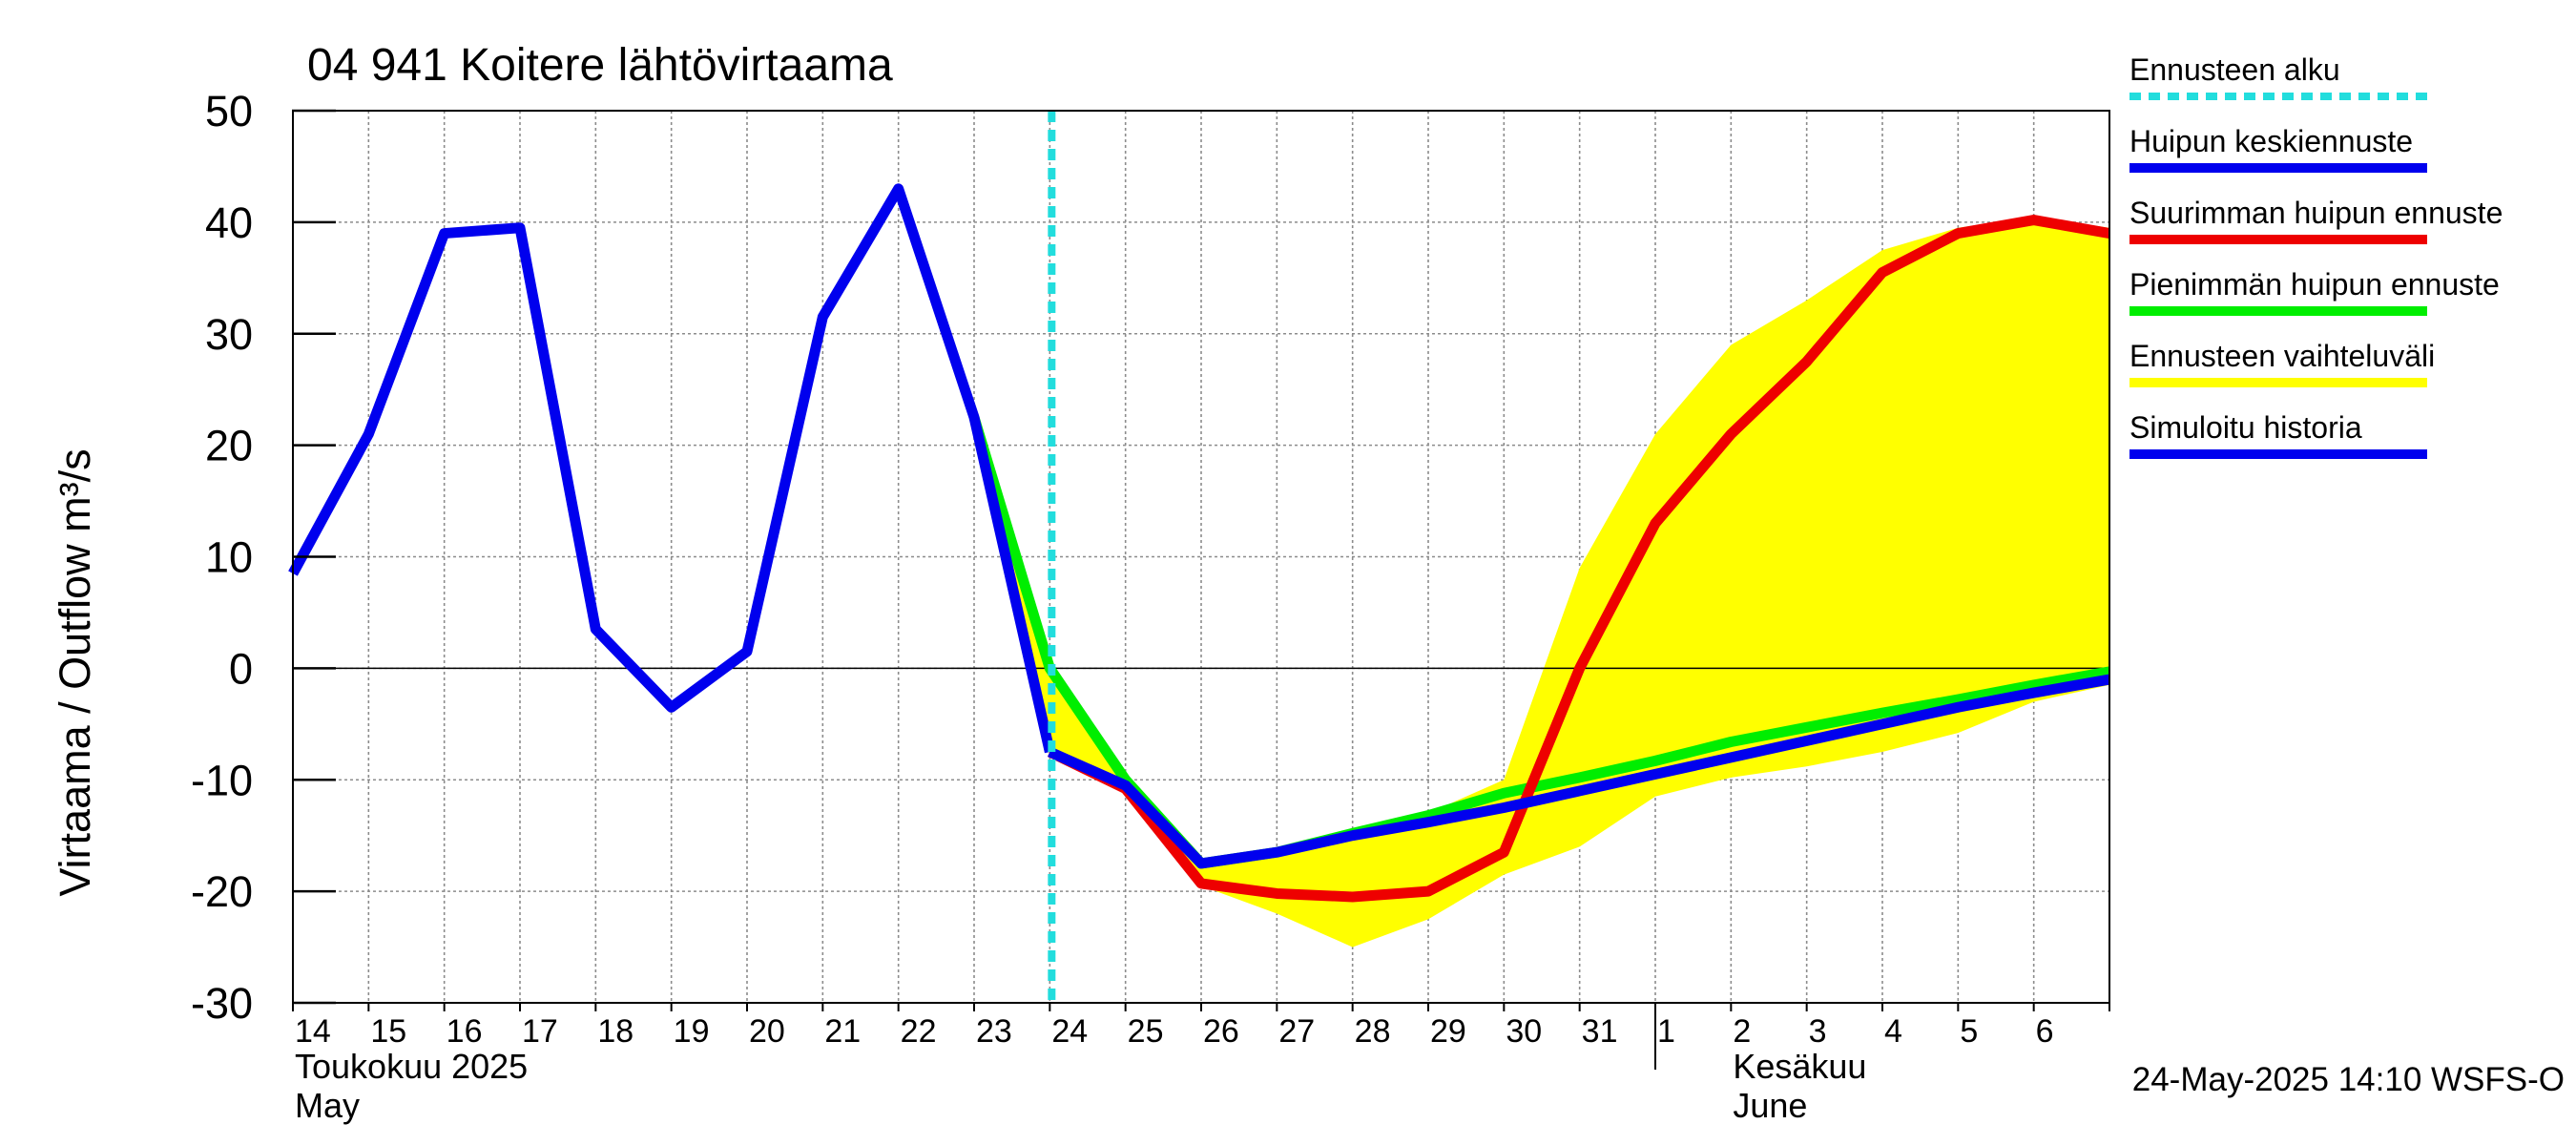 The height and width of the screenshot is (1145, 2576). What do you see at coordinates (1296, 1031) in the screenshot?
I see `x-tick-label: 27` at bounding box center [1296, 1031].